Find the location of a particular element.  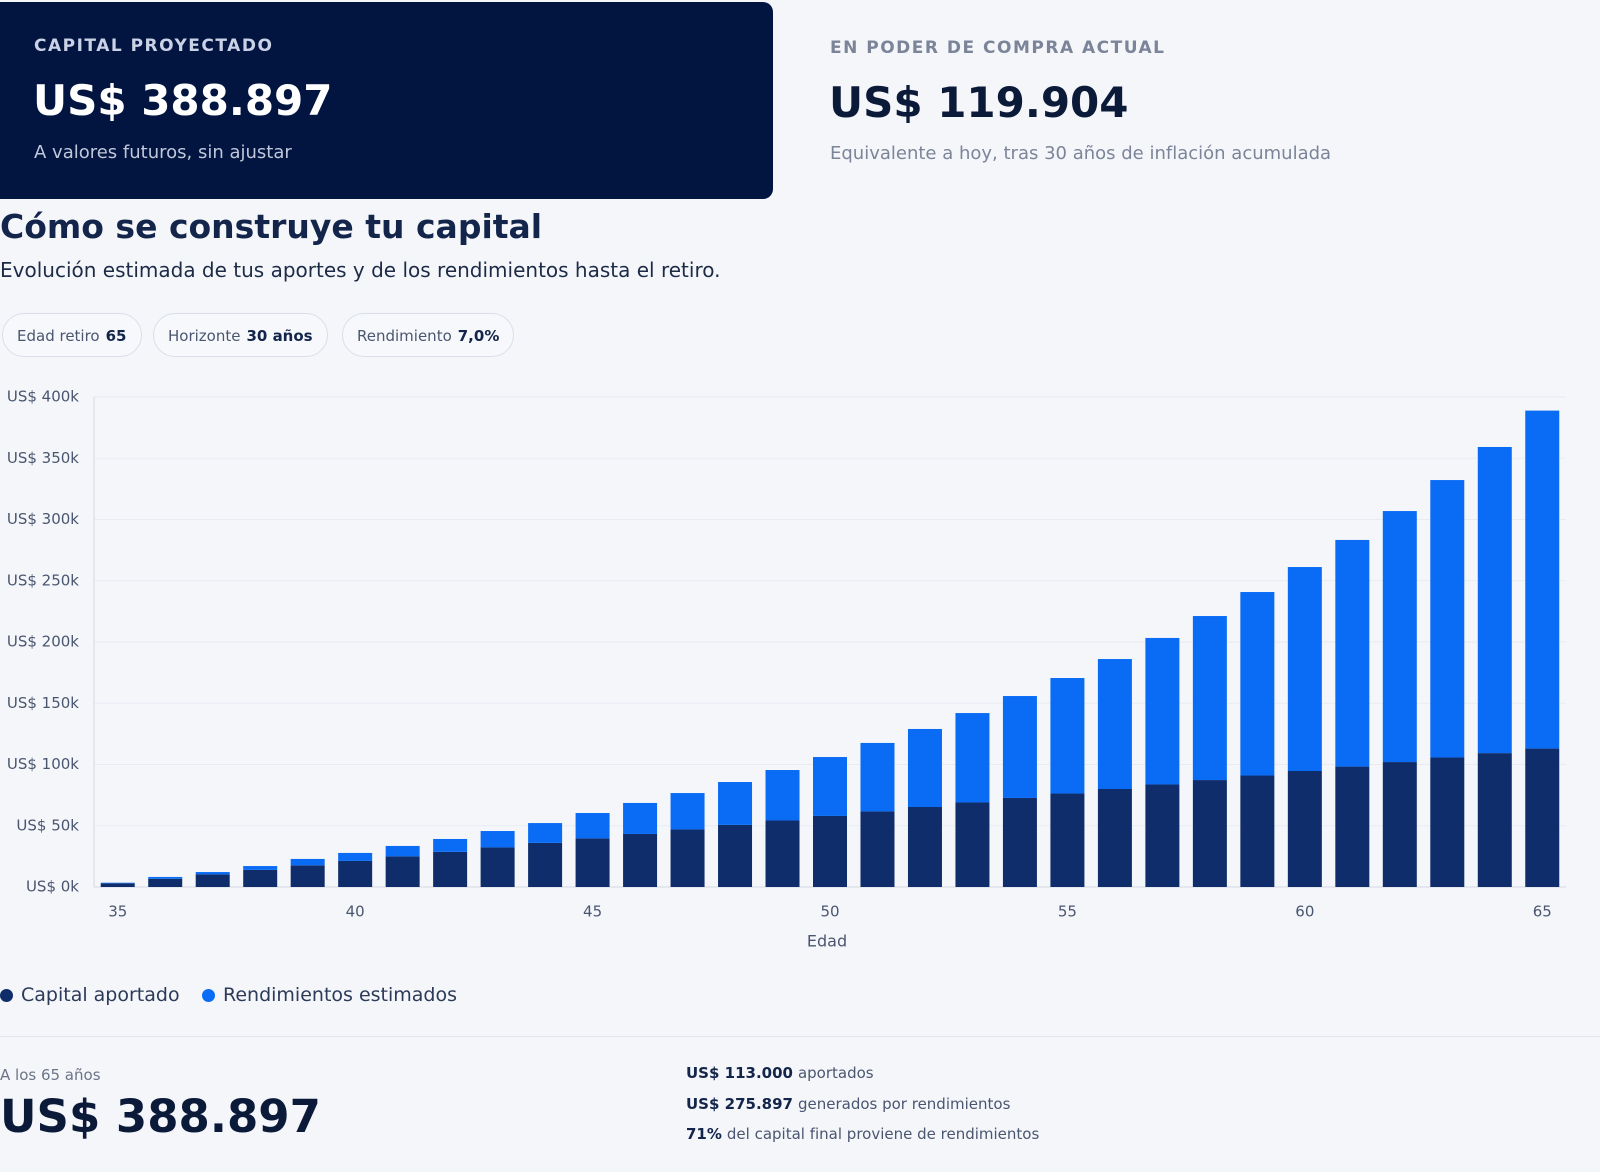

pill-value: 30 años is located at coordinates (279, 336).